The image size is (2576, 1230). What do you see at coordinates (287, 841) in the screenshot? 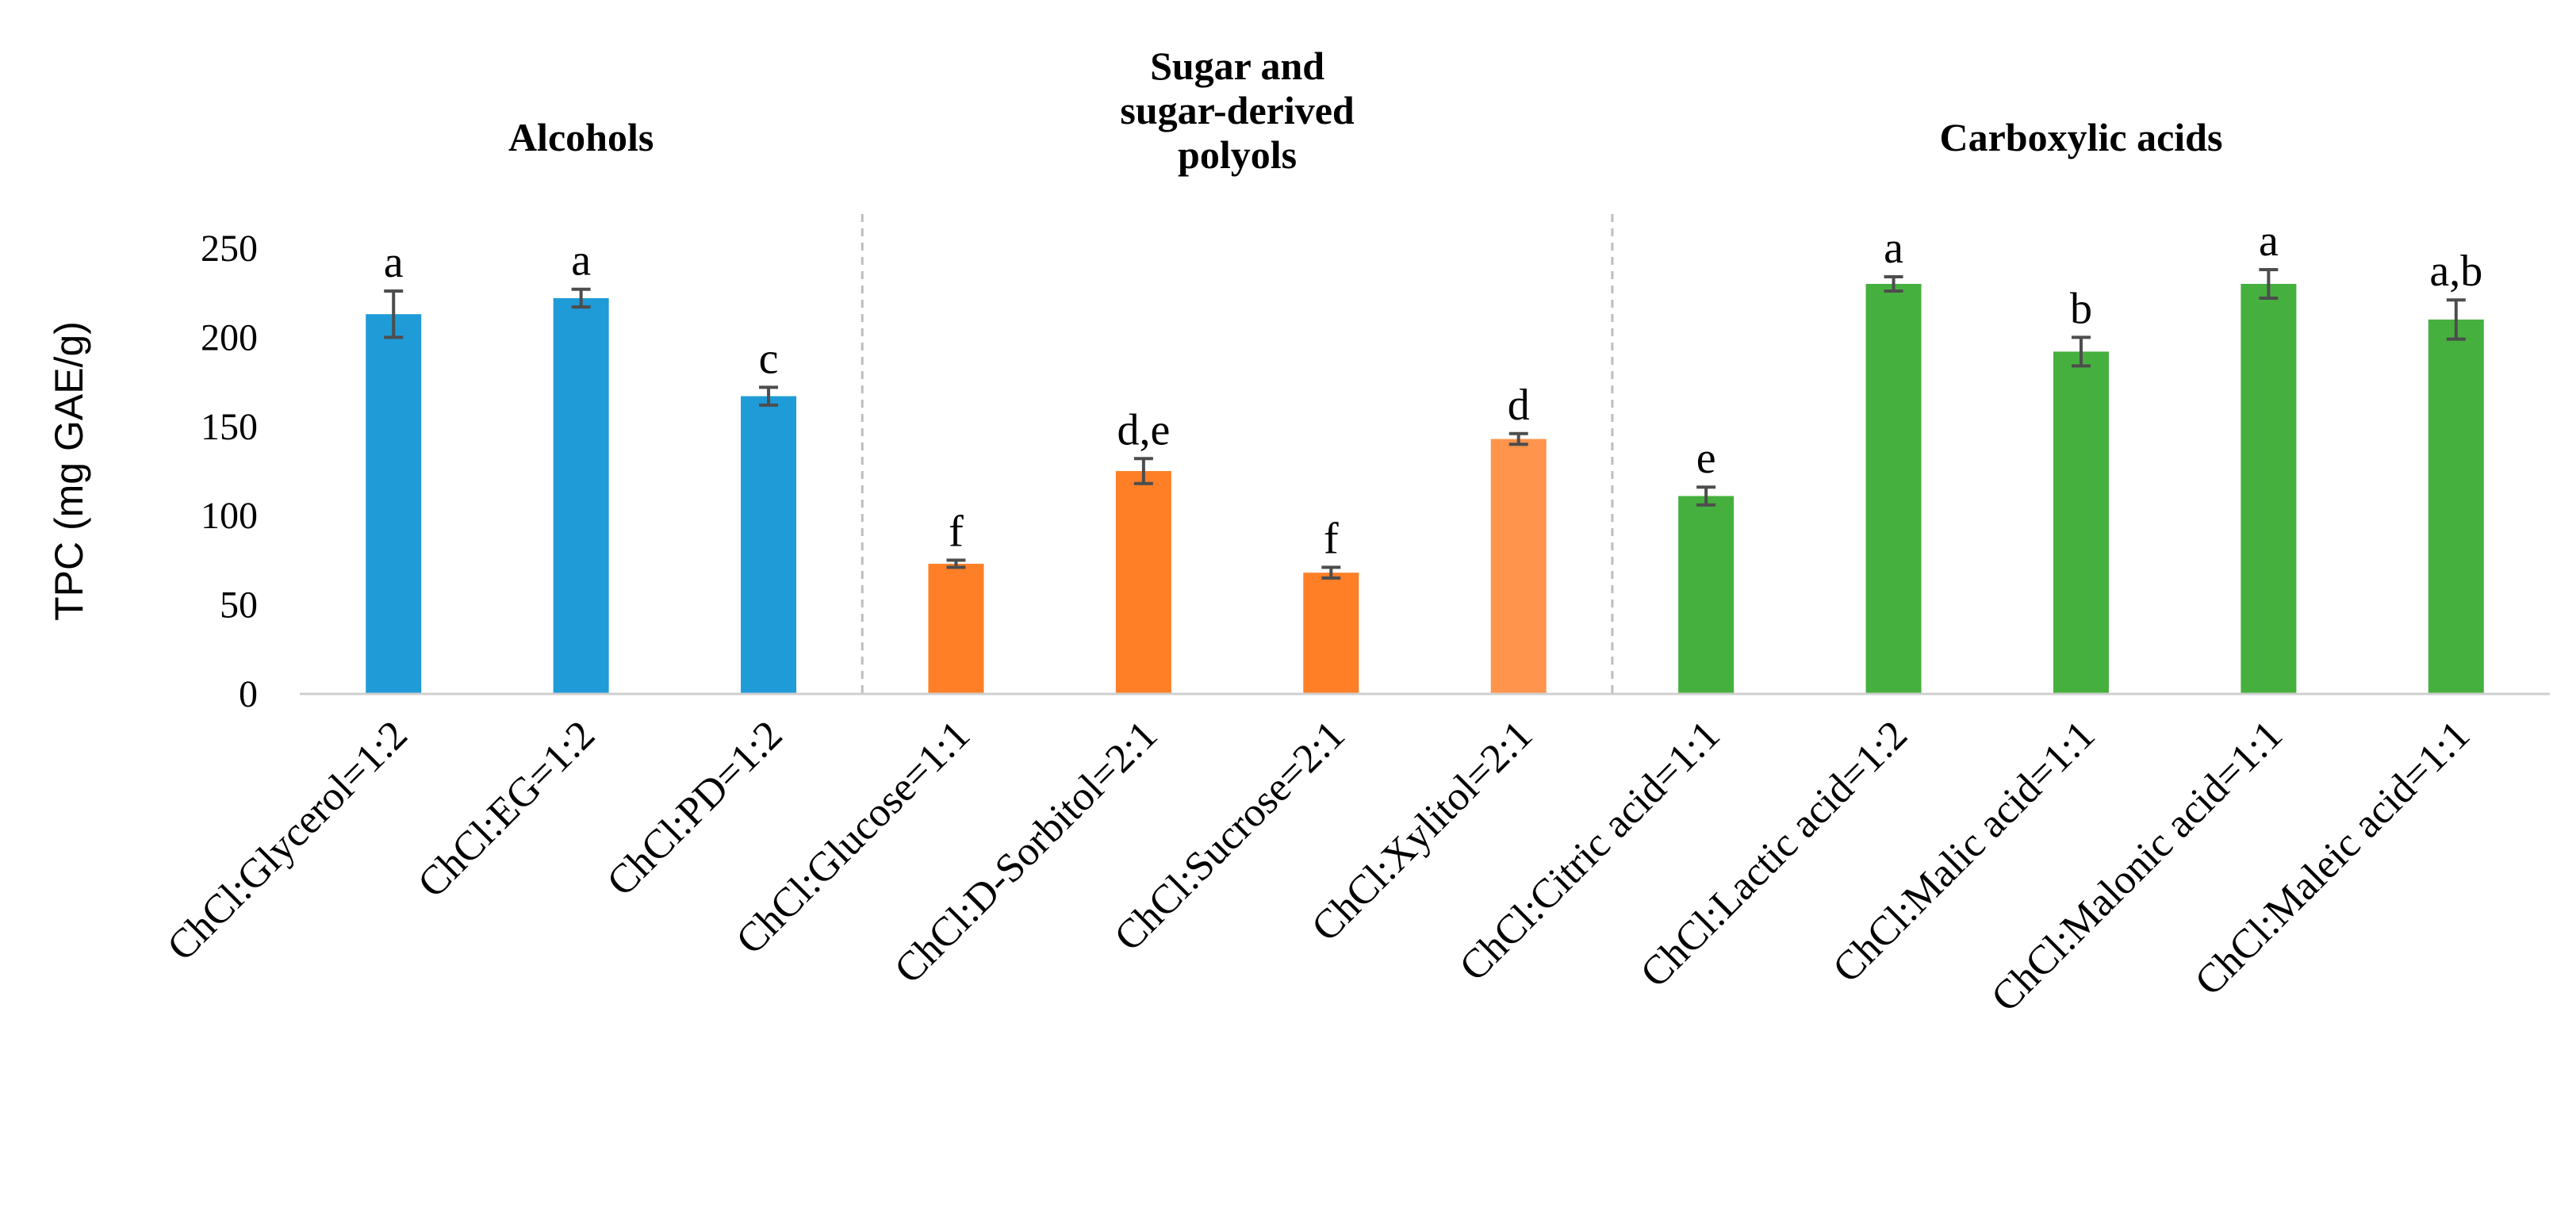
I see `category-label: ChCl:Glycerol=1:2` at bounding box center [287, 841].